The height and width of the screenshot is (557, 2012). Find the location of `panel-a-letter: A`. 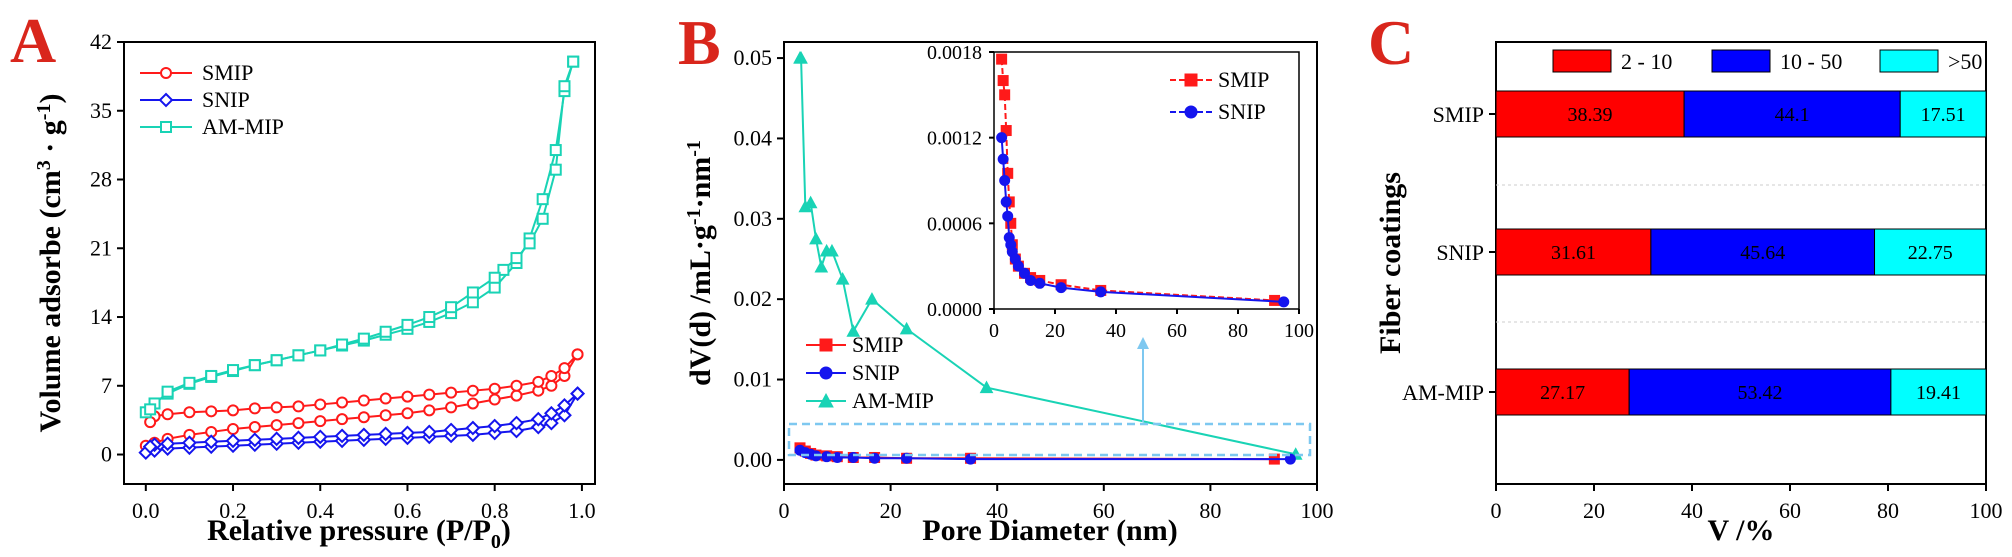

panel-a-letter: A is located at coordinates (33, 40).